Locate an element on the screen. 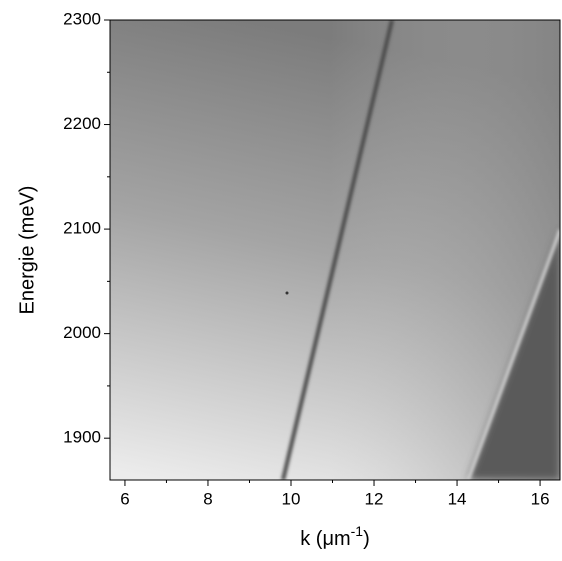 The height and width of the screenshot is (561, 562). x-tick-label: 8 is located at coordinates (207, 498).